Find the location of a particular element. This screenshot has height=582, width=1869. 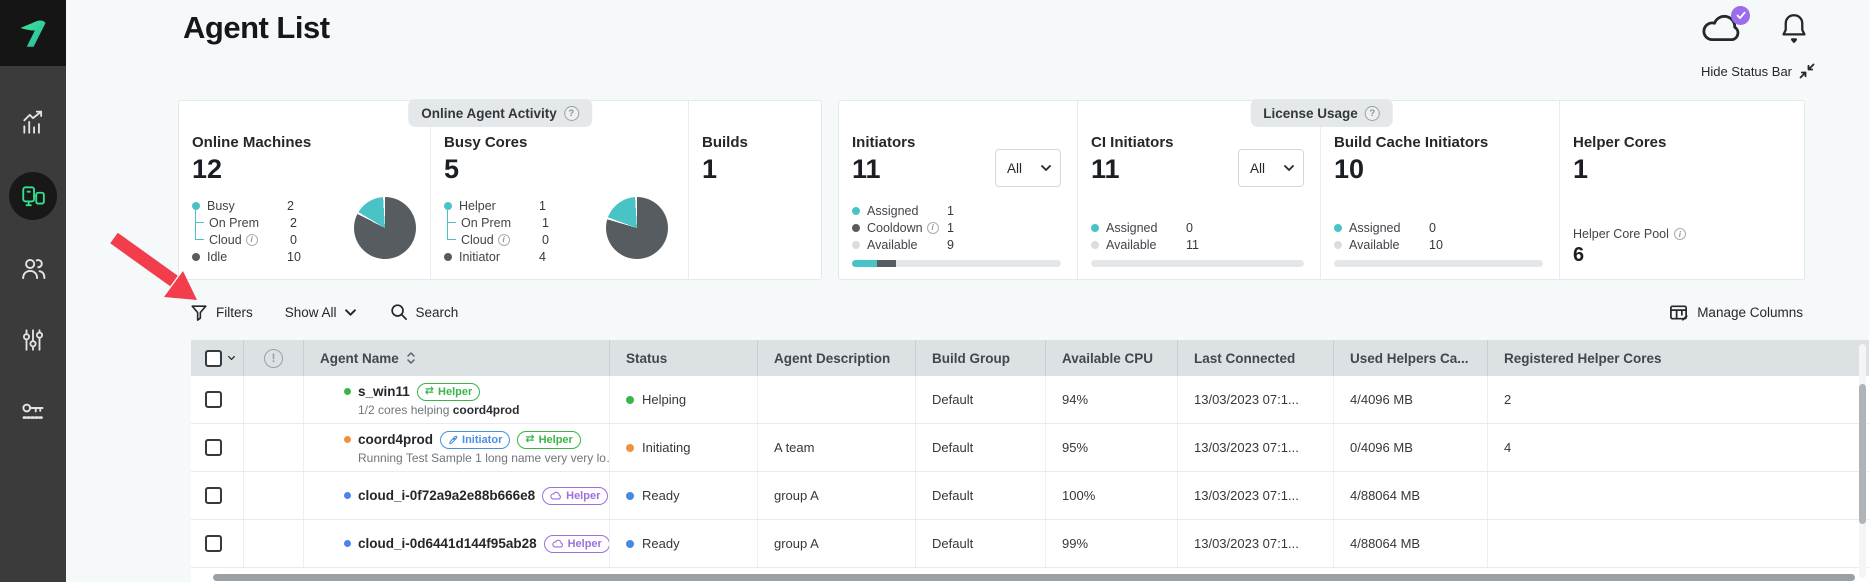

legend: Helper 1 On Prem 1 Cloud i 0 Initiator 4 is located at coordinates (558, 231).